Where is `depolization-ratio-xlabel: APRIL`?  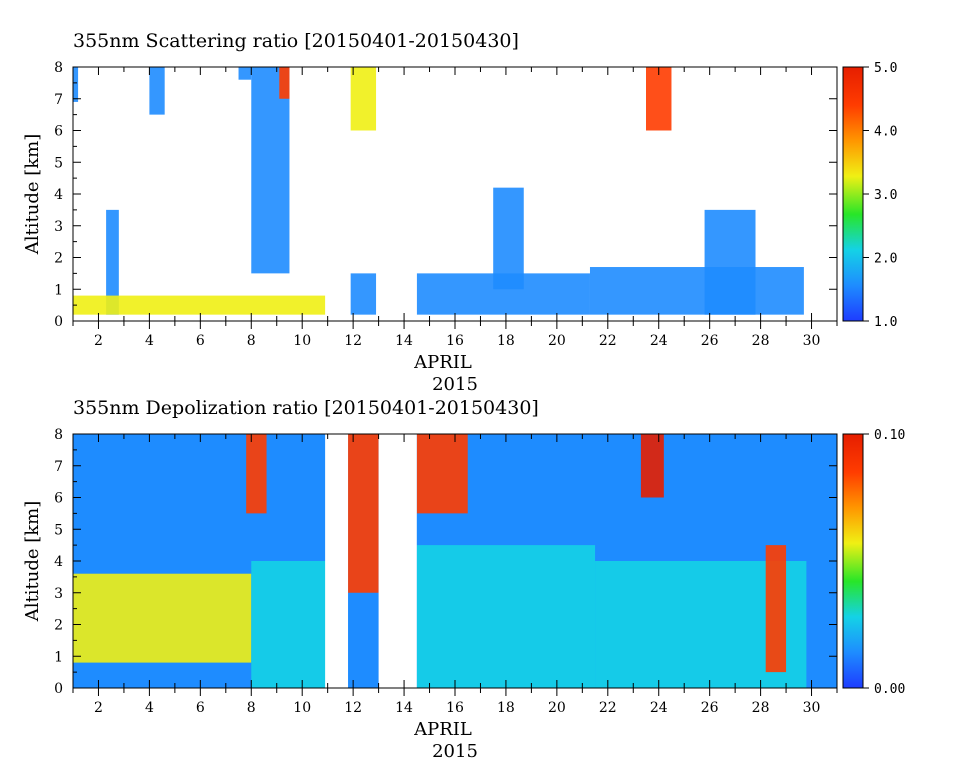
depolization-ratio-xlabel: APRIL is located at coordinates (442, 729).